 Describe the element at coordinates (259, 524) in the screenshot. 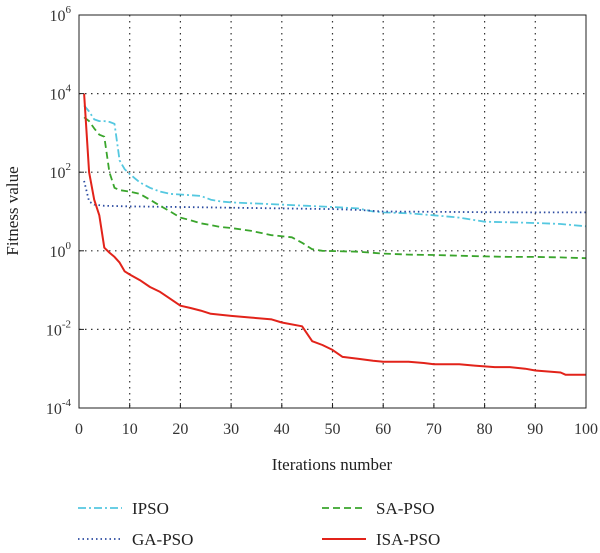

I see `legend: IPSO GA-PSO SA-PSO ISA-PSO` at that location.